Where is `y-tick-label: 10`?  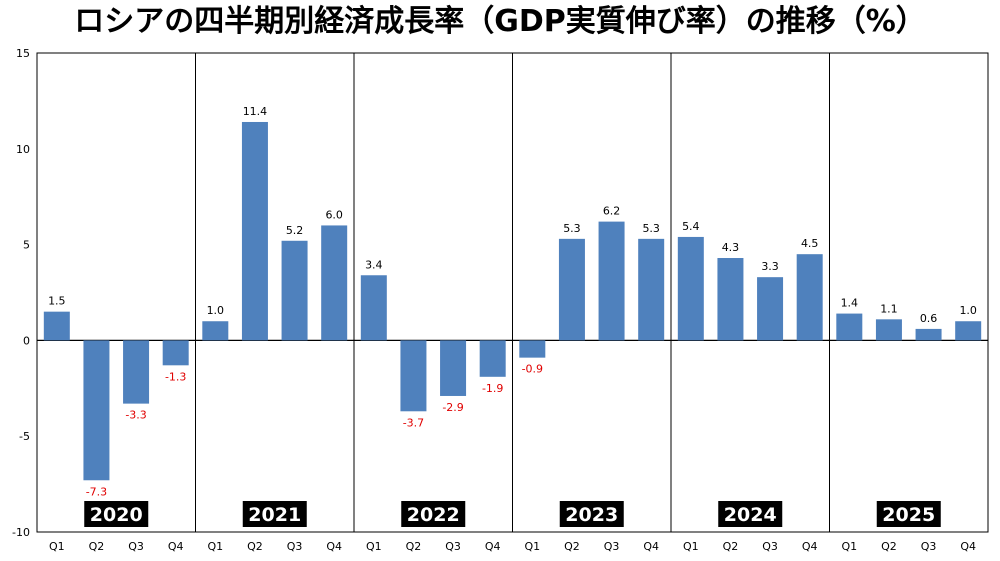 y-tick-label: 10 is located at coordinates (23, 149).